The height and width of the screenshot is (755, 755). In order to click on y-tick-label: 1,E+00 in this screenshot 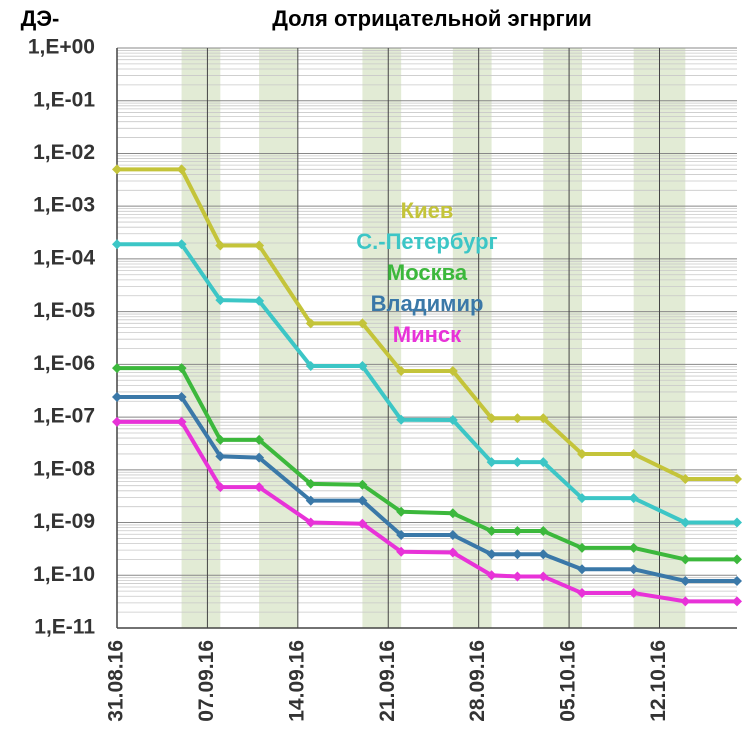, I will do `click(61, 47)`.